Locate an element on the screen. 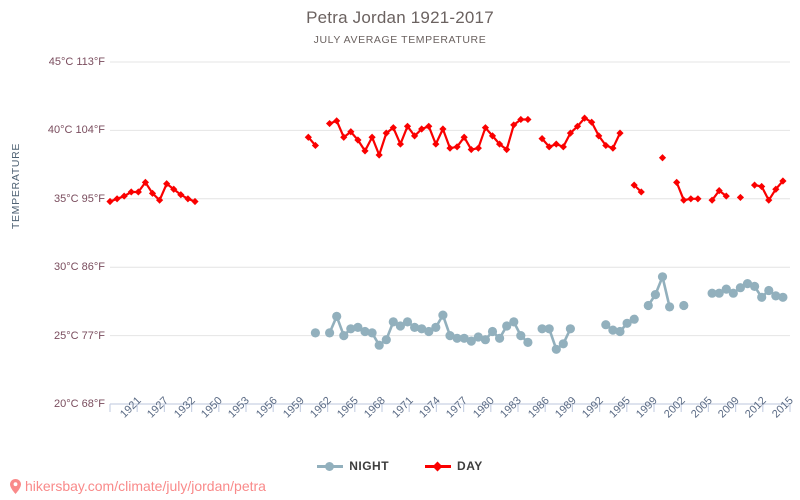 The height and width of the screenshot is (500, 800). source-footer: hikersbay.com/climate/july/jordan/petra is located at coordinates (138, 486).